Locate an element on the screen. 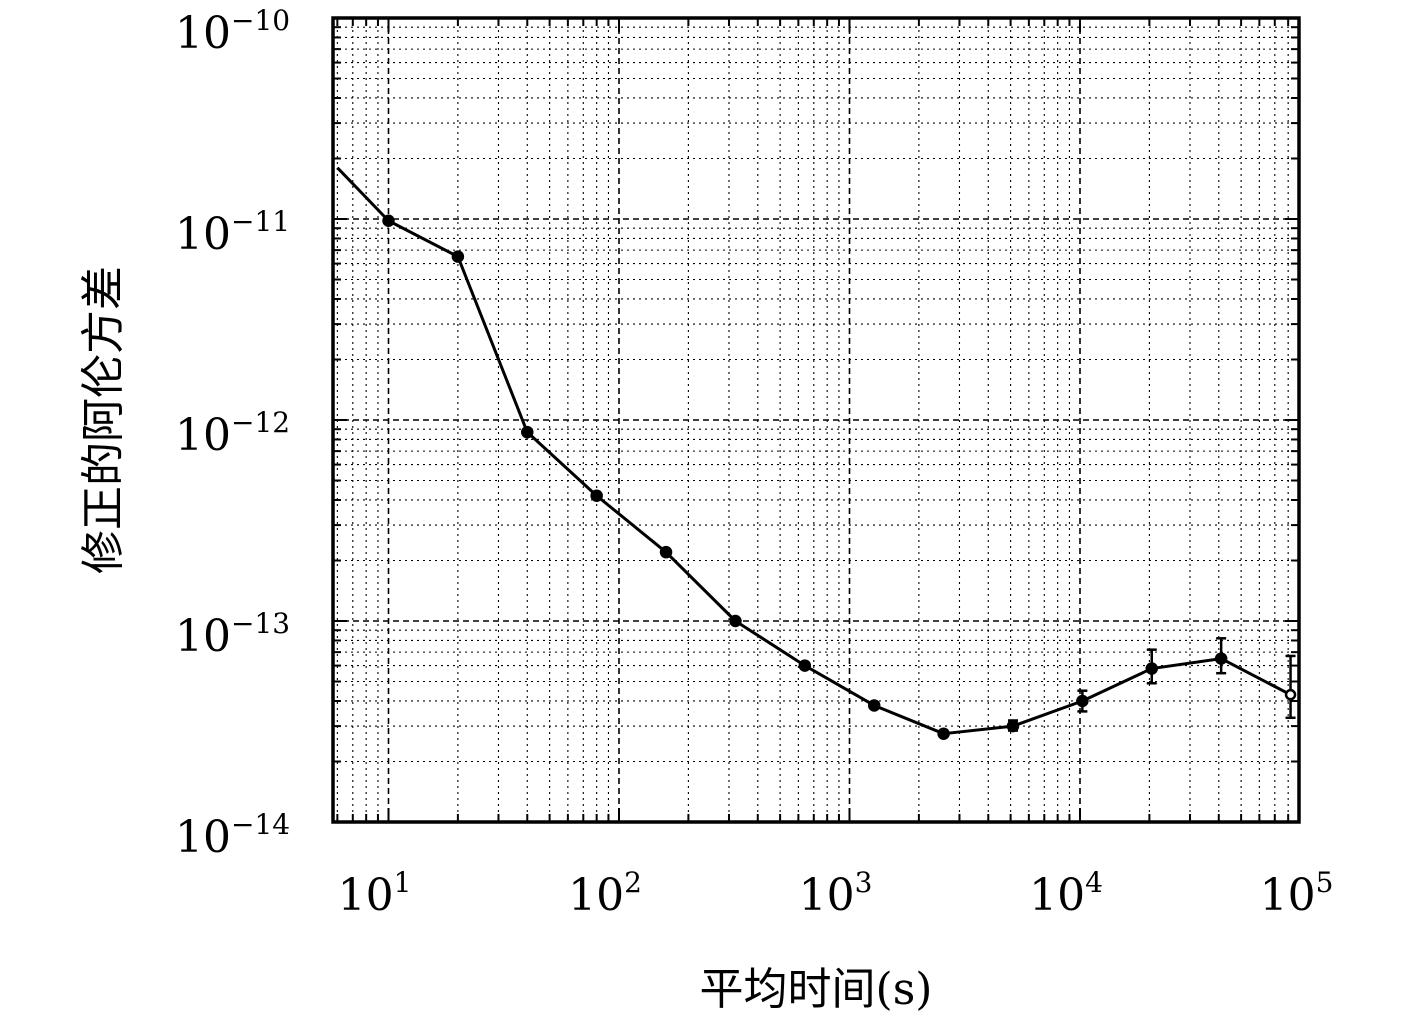 The width and height of the screenshot is (1417, 1016). x-tick-label: 105 is located at coordinates (1297, 893).